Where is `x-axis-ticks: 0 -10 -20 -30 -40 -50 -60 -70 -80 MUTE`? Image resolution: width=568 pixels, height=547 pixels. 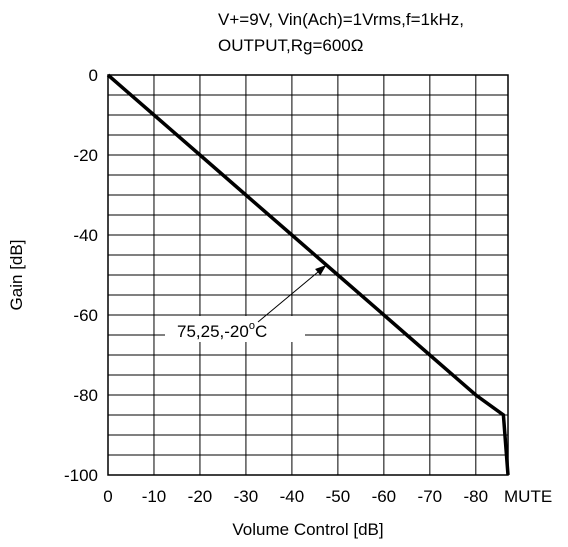
x-axis-ticks: 0 -10 -20 -30 -40 -50 -60 -70 -80 MUTE is located at coordinates (327, 496).